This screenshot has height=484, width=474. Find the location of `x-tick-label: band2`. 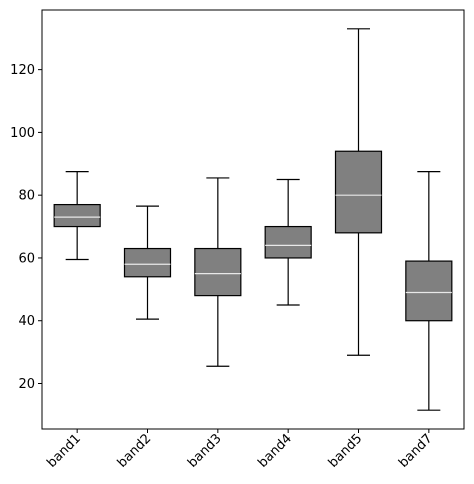

x-tick-label: band2 is located at coordinates (135, 451).